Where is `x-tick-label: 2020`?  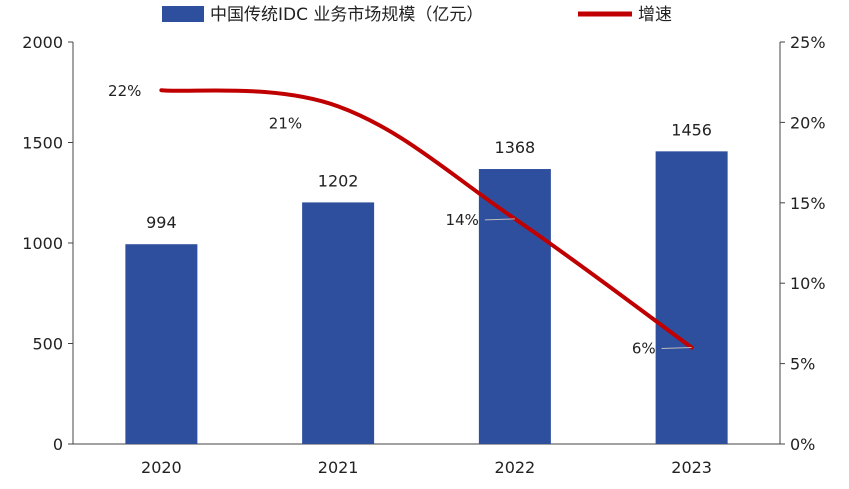
x-tick-label: 2020 is located at coordinates (161, 467).